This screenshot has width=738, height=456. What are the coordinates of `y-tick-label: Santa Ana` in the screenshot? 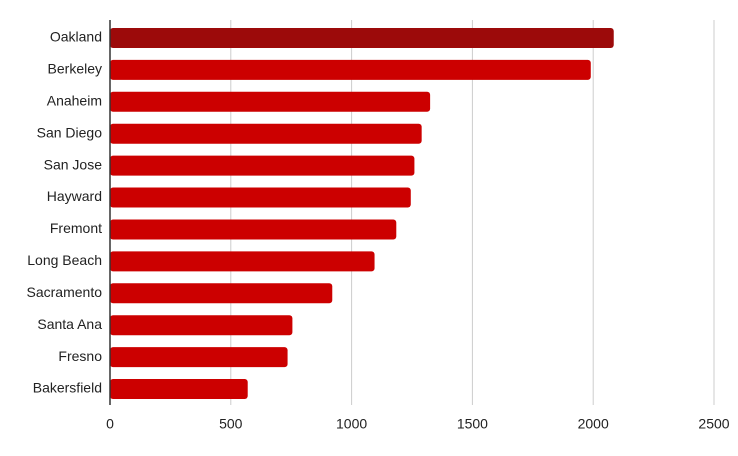 It's located at (69, 324).